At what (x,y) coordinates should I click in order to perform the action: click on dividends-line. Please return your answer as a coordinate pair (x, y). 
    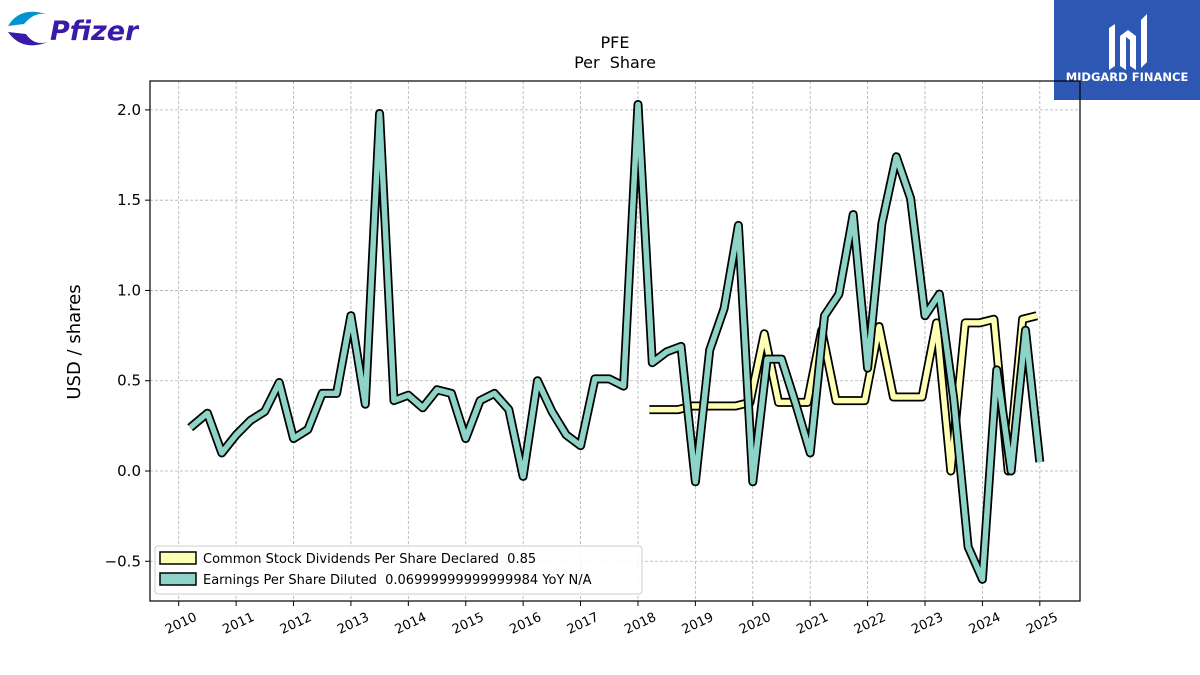
    Looking at the image, I should click on (843, 393).